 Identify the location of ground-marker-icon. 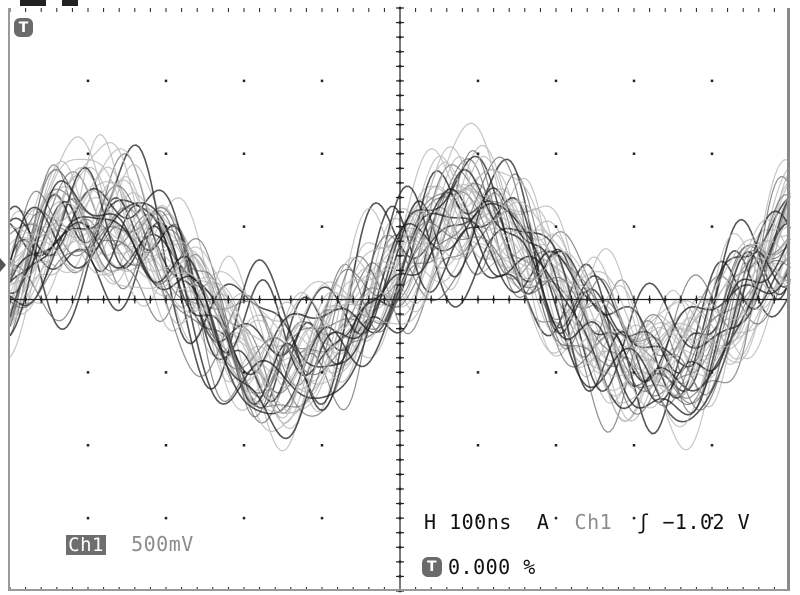
(3, 265).